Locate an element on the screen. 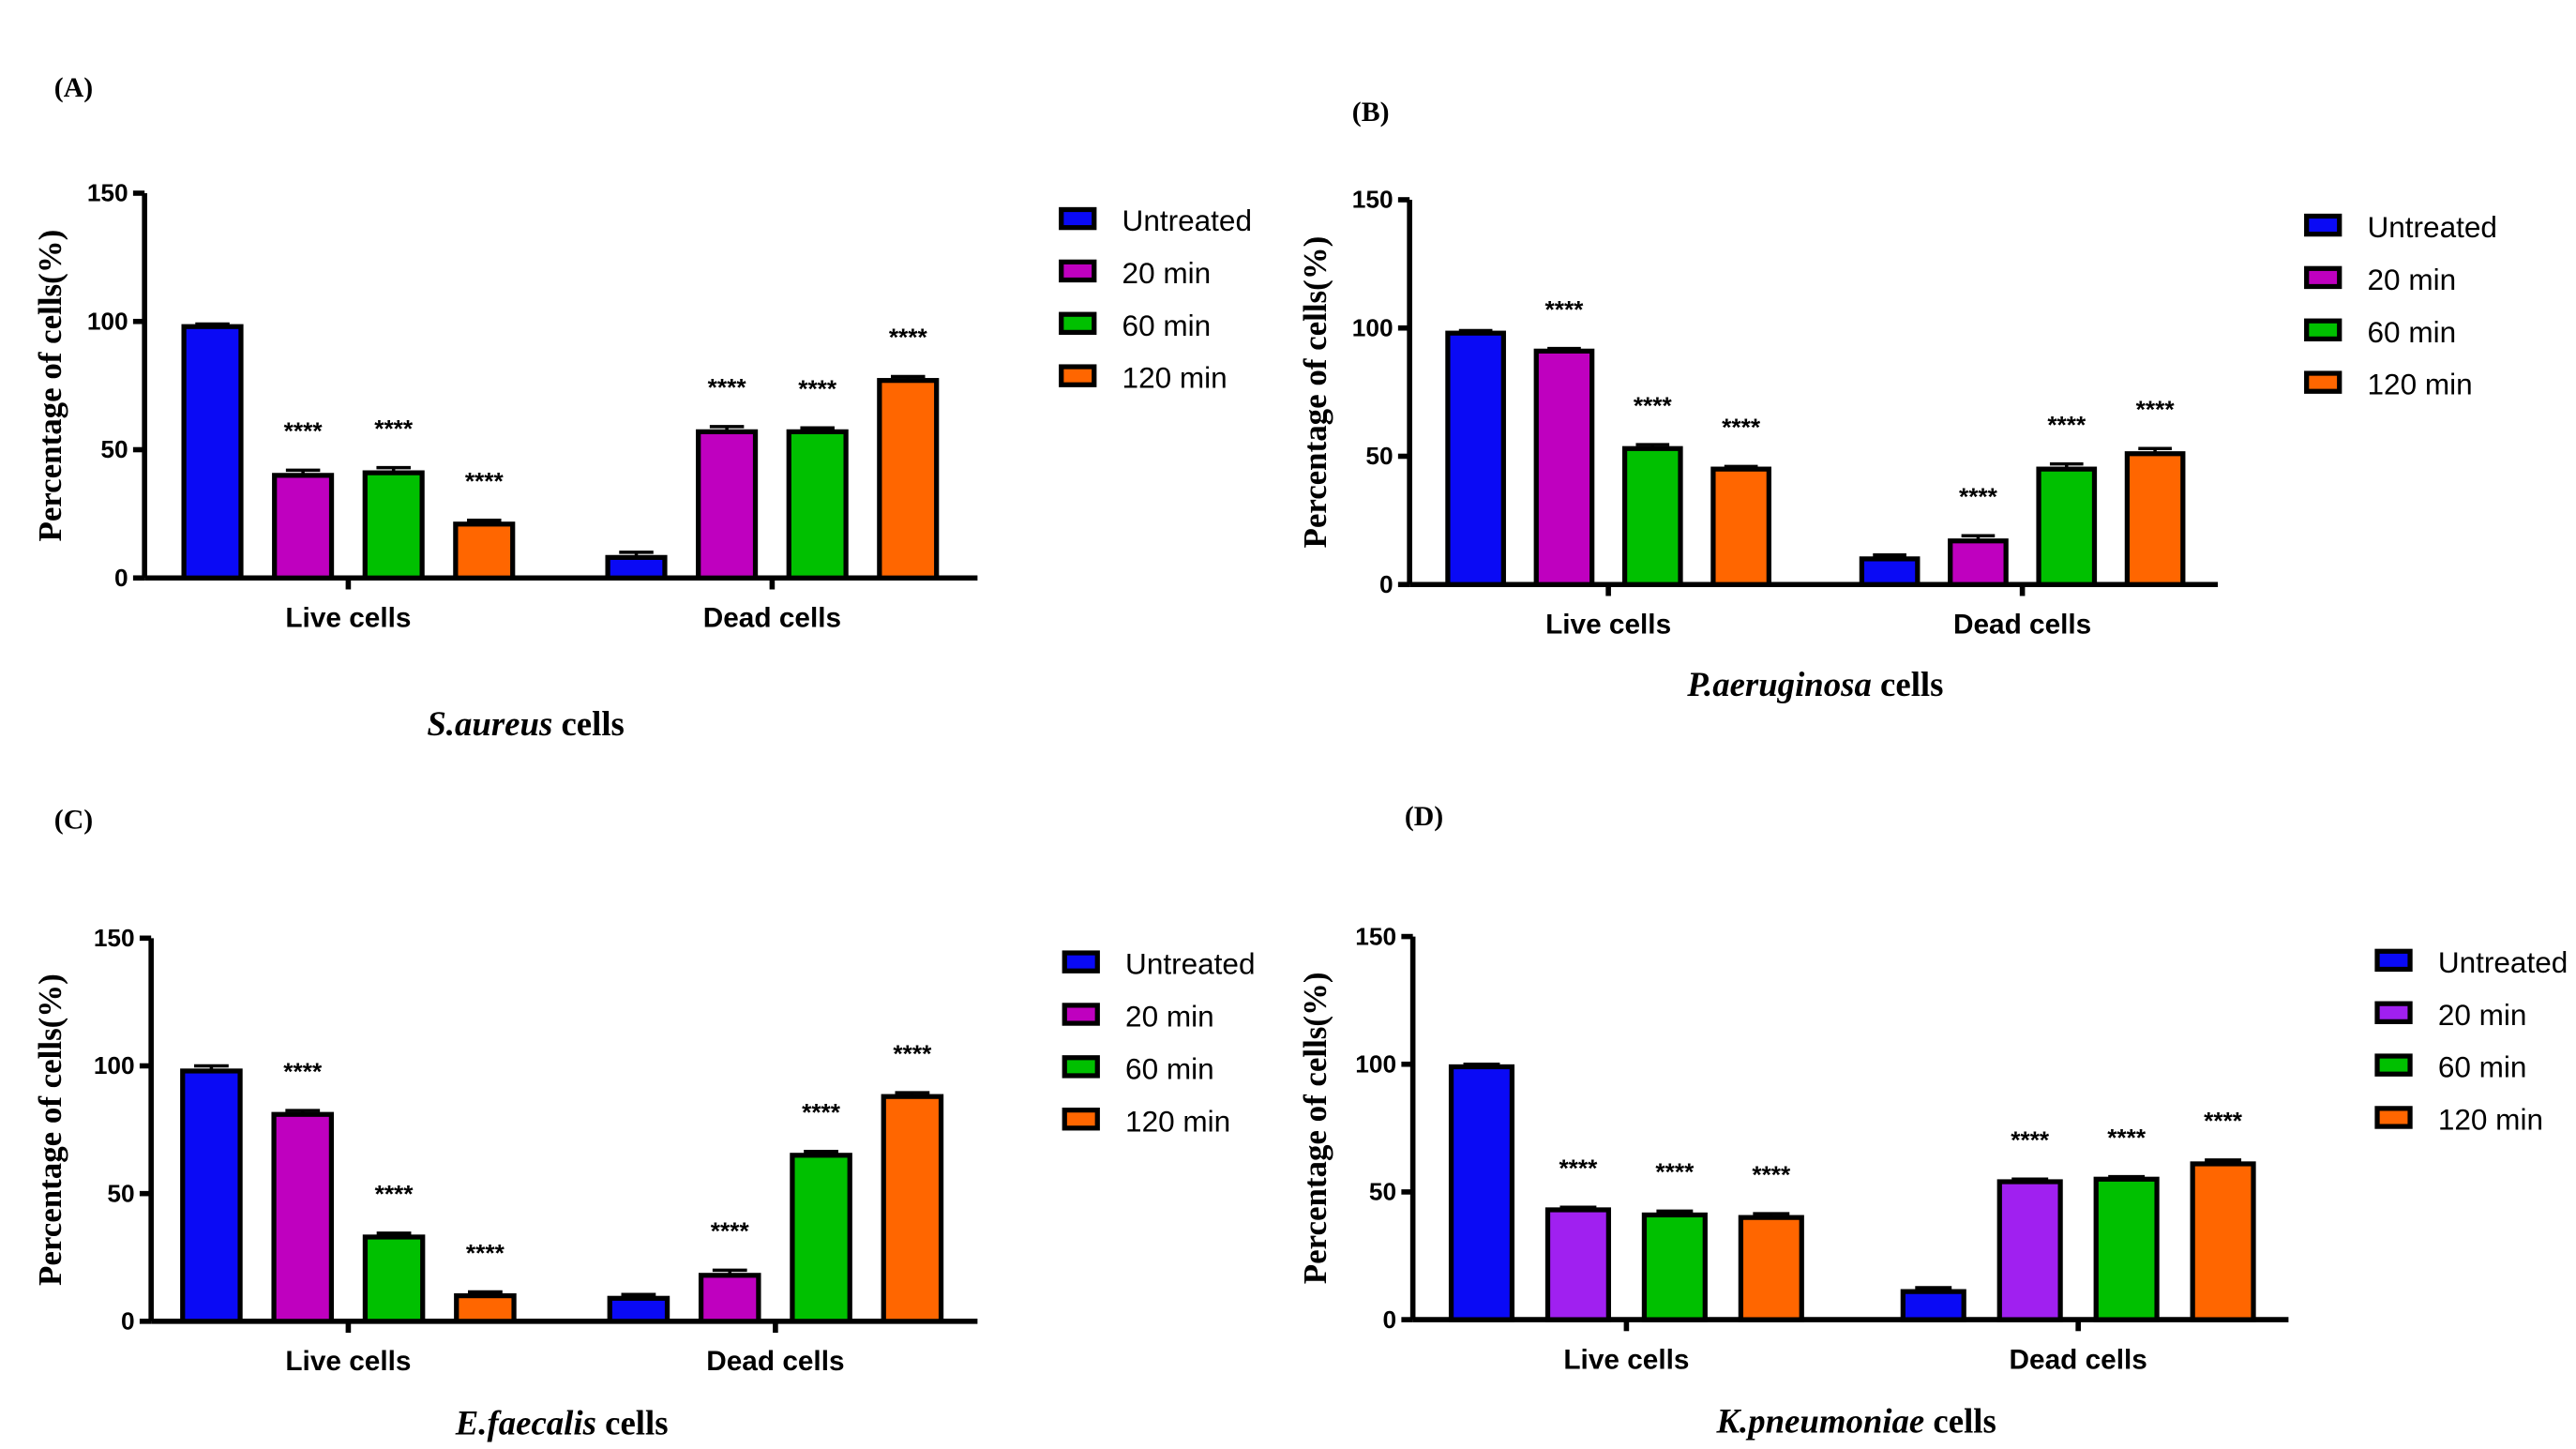 This screenshot has height=1449, width=2576. panel-subtitle: P.aeruginosa cells is located at coordinates (1814, 684).